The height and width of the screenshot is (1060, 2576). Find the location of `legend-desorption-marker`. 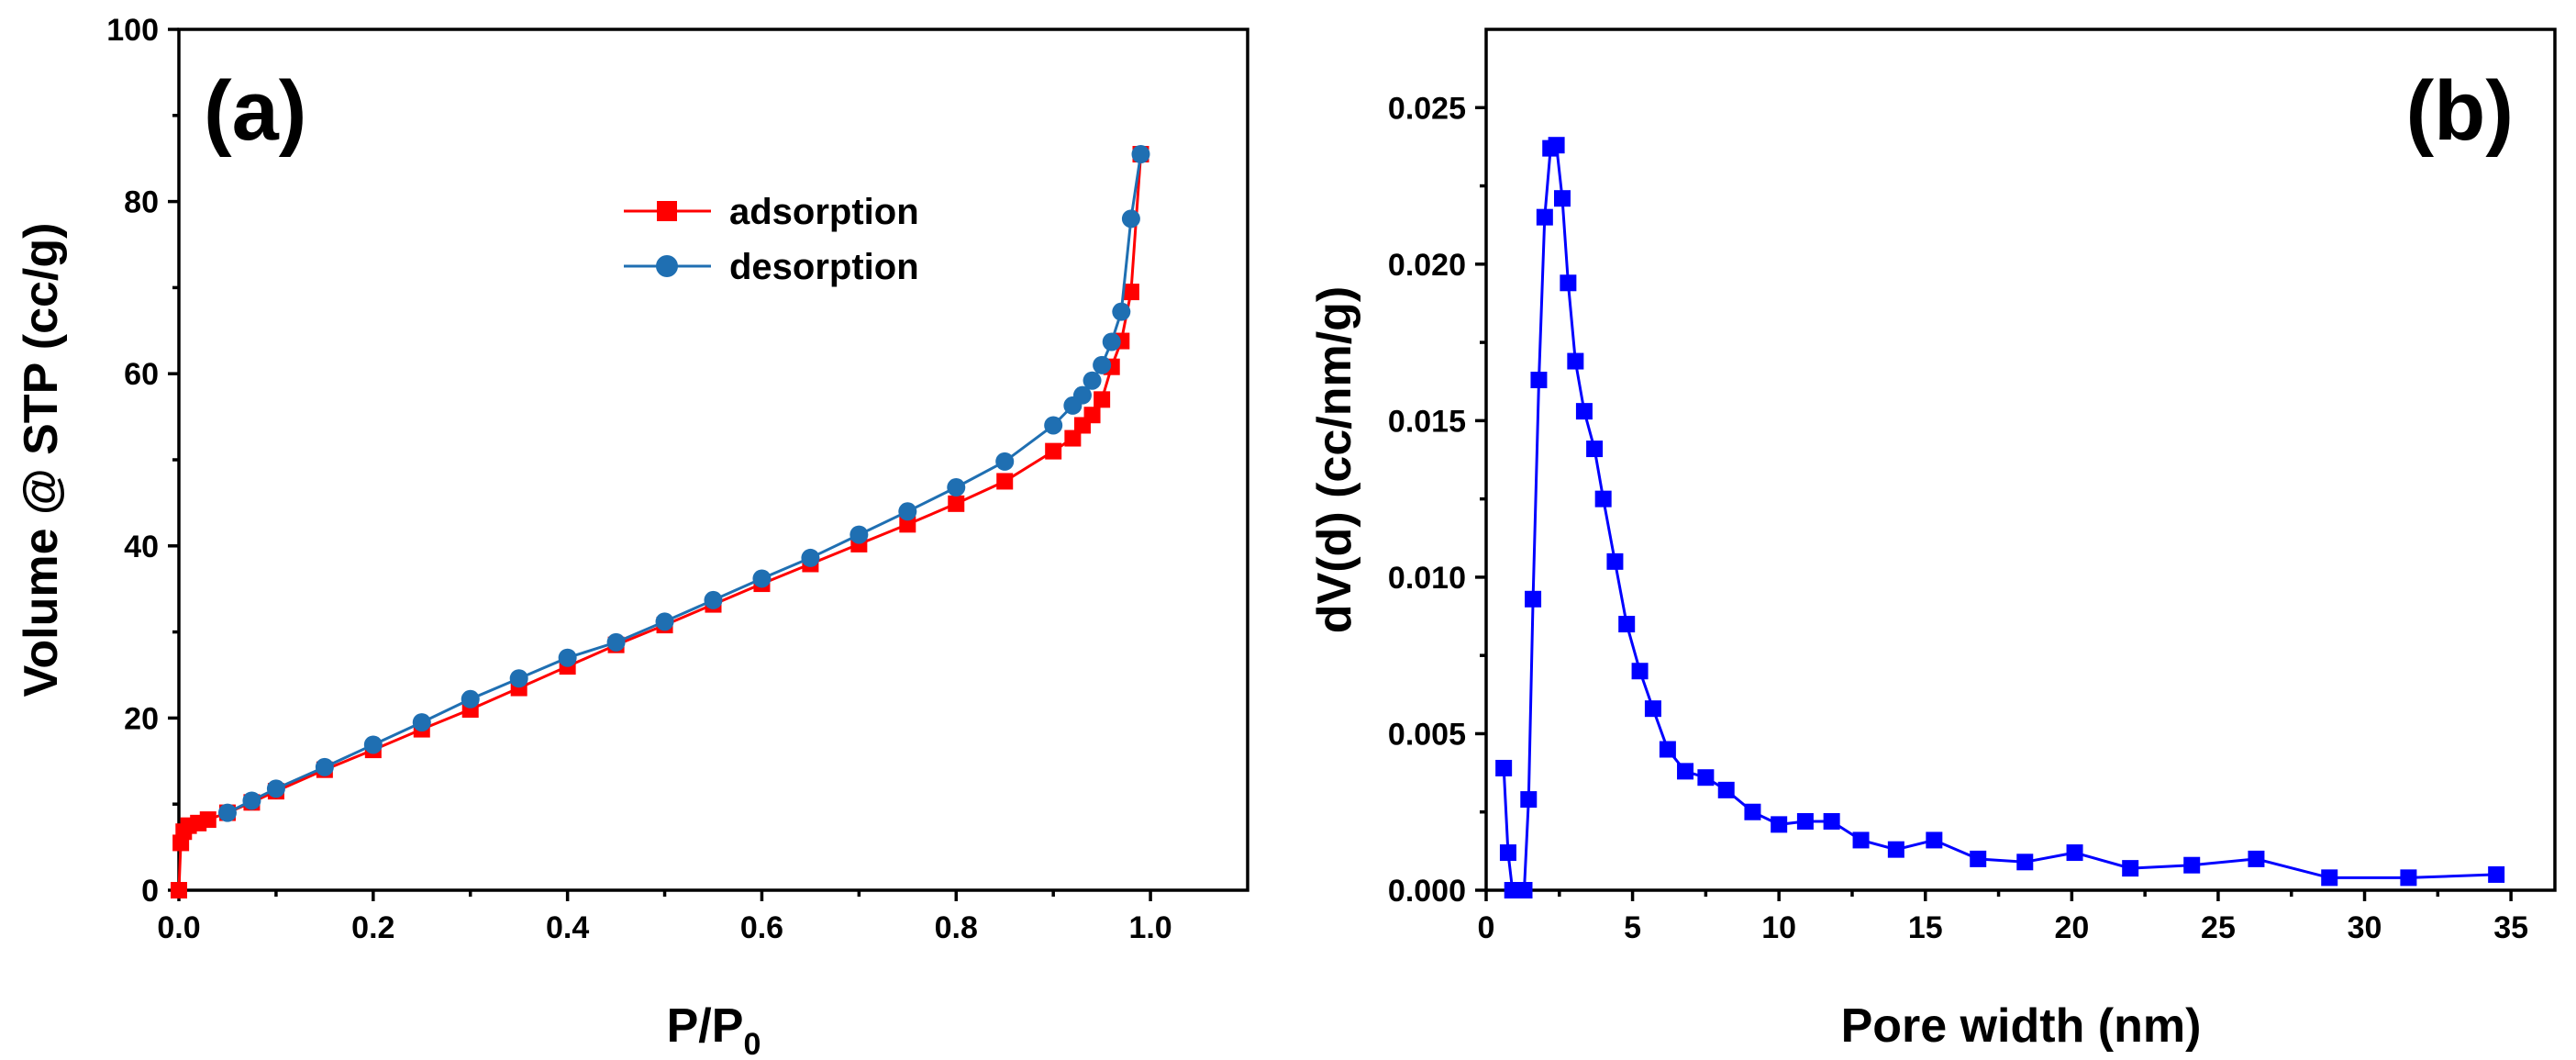

legend-desorption-marker is located at coordinates (667, 266).